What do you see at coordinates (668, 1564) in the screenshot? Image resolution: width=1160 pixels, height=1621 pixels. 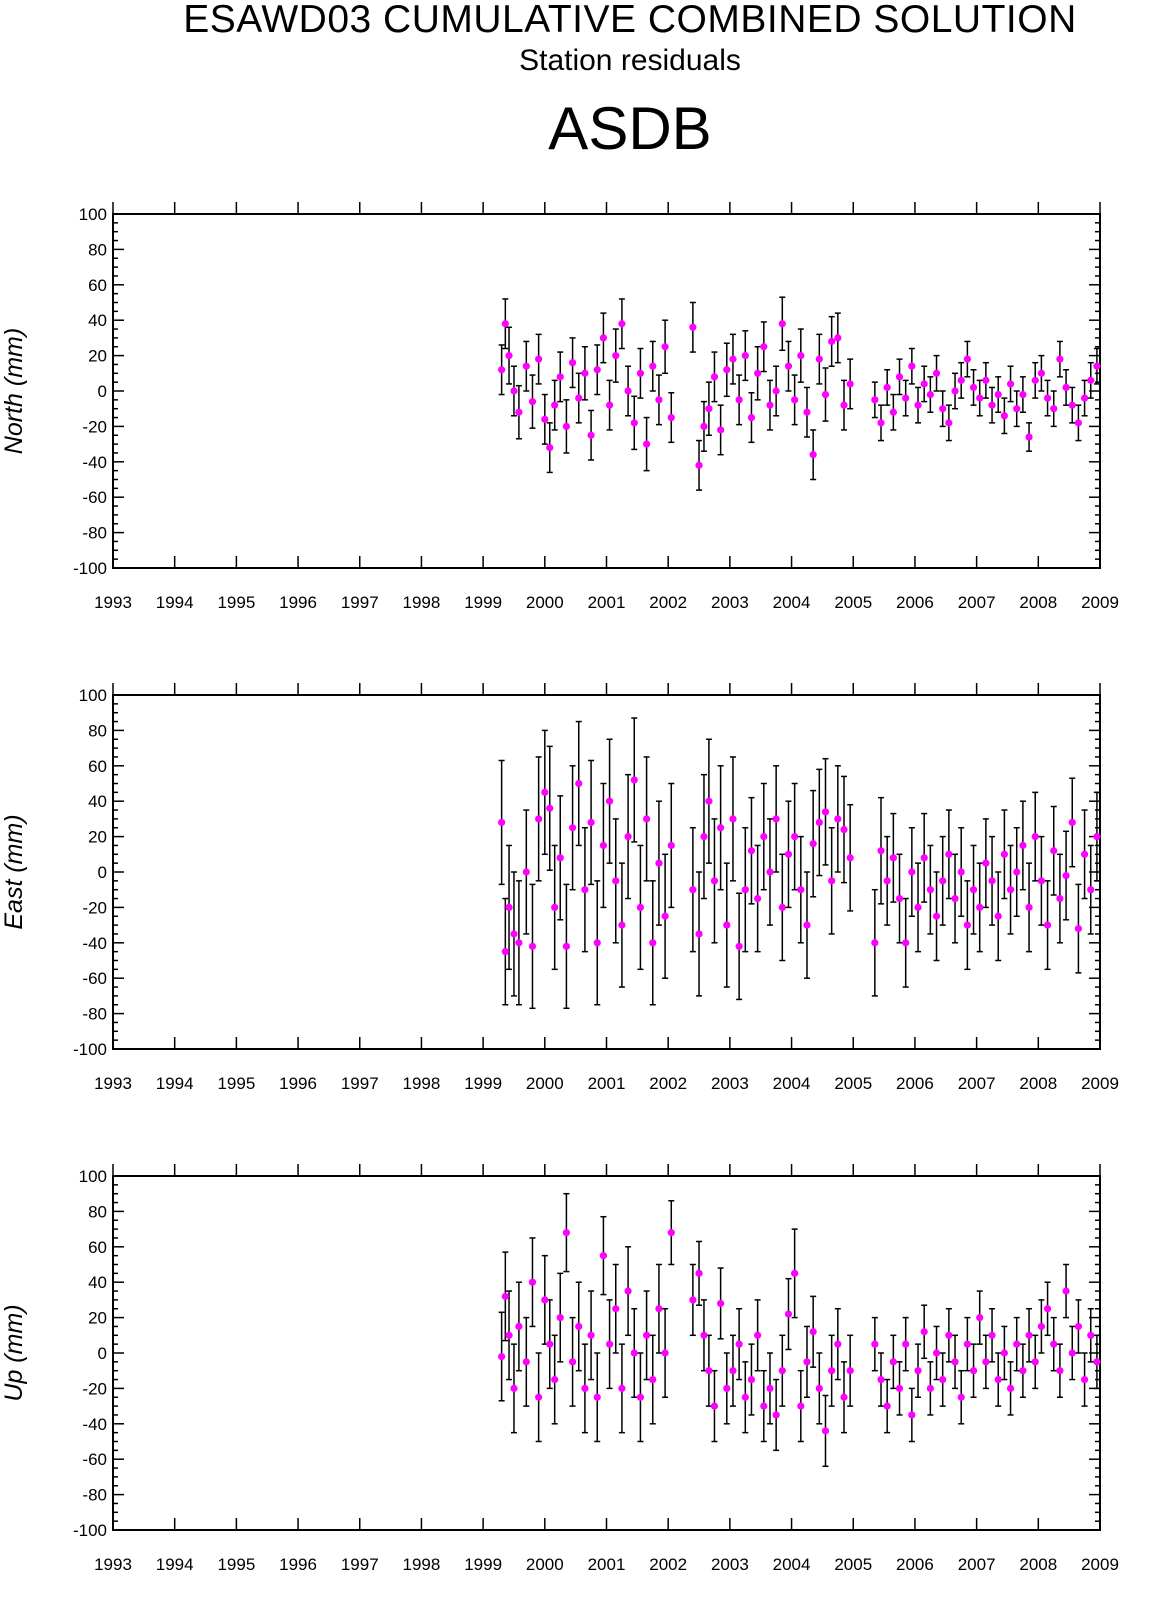 I see `x-tick-label: 2002` at bounding box center [668, 1564].